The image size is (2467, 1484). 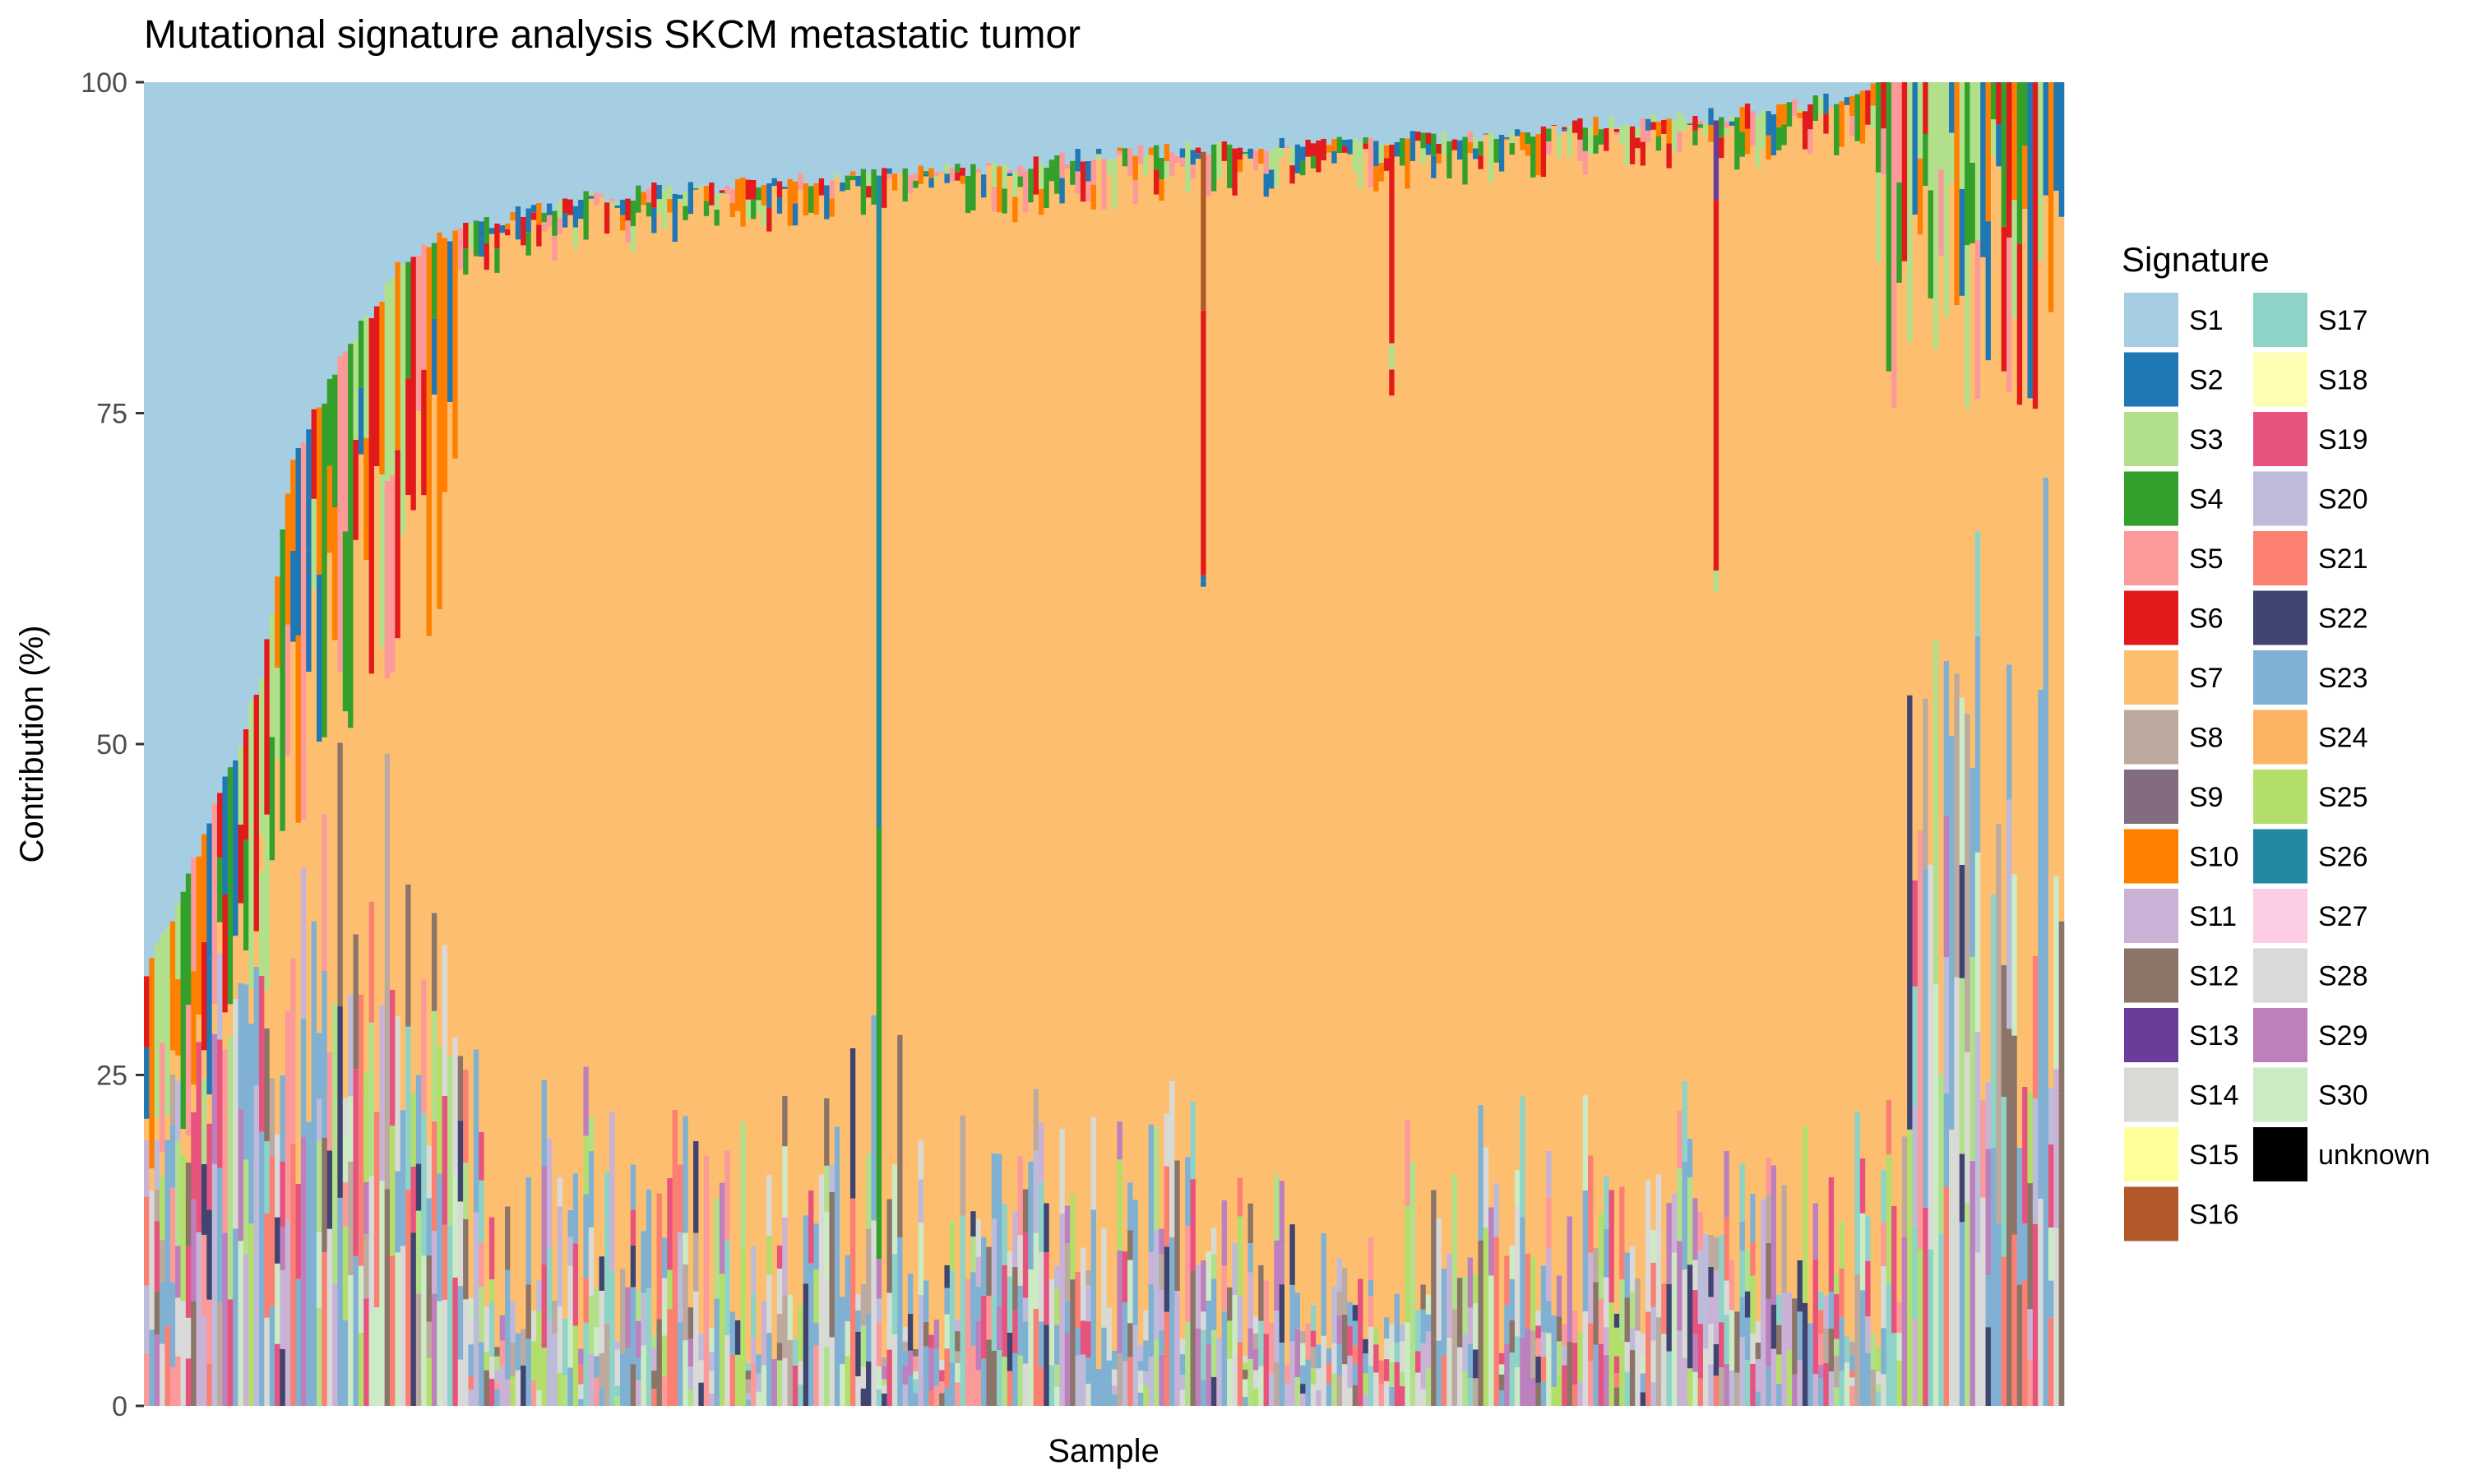 I want to click on y-tick-label: 100, so click(x=104, y=83).